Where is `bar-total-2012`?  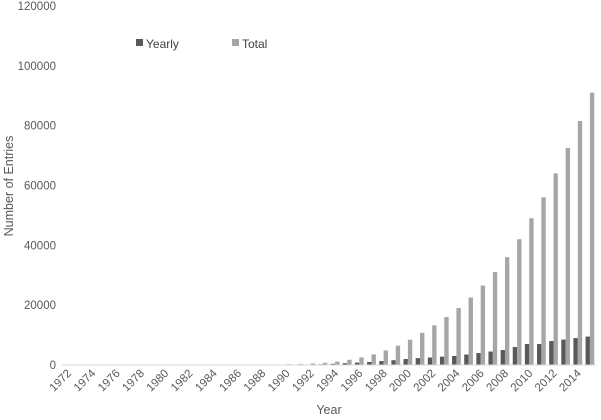 bar-total-2012 is located at coordinates (555, 269).